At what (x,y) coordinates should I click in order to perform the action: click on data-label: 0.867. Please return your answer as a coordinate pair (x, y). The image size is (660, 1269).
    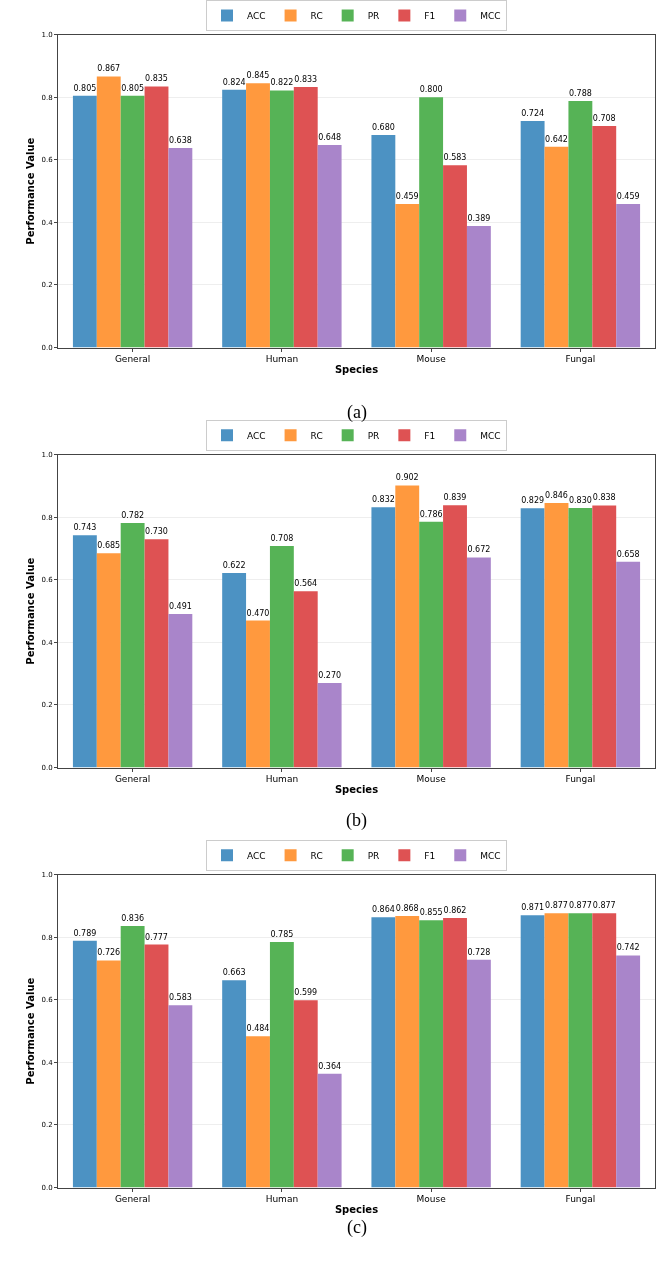
    Looking at the image, I should click on (109, 69).